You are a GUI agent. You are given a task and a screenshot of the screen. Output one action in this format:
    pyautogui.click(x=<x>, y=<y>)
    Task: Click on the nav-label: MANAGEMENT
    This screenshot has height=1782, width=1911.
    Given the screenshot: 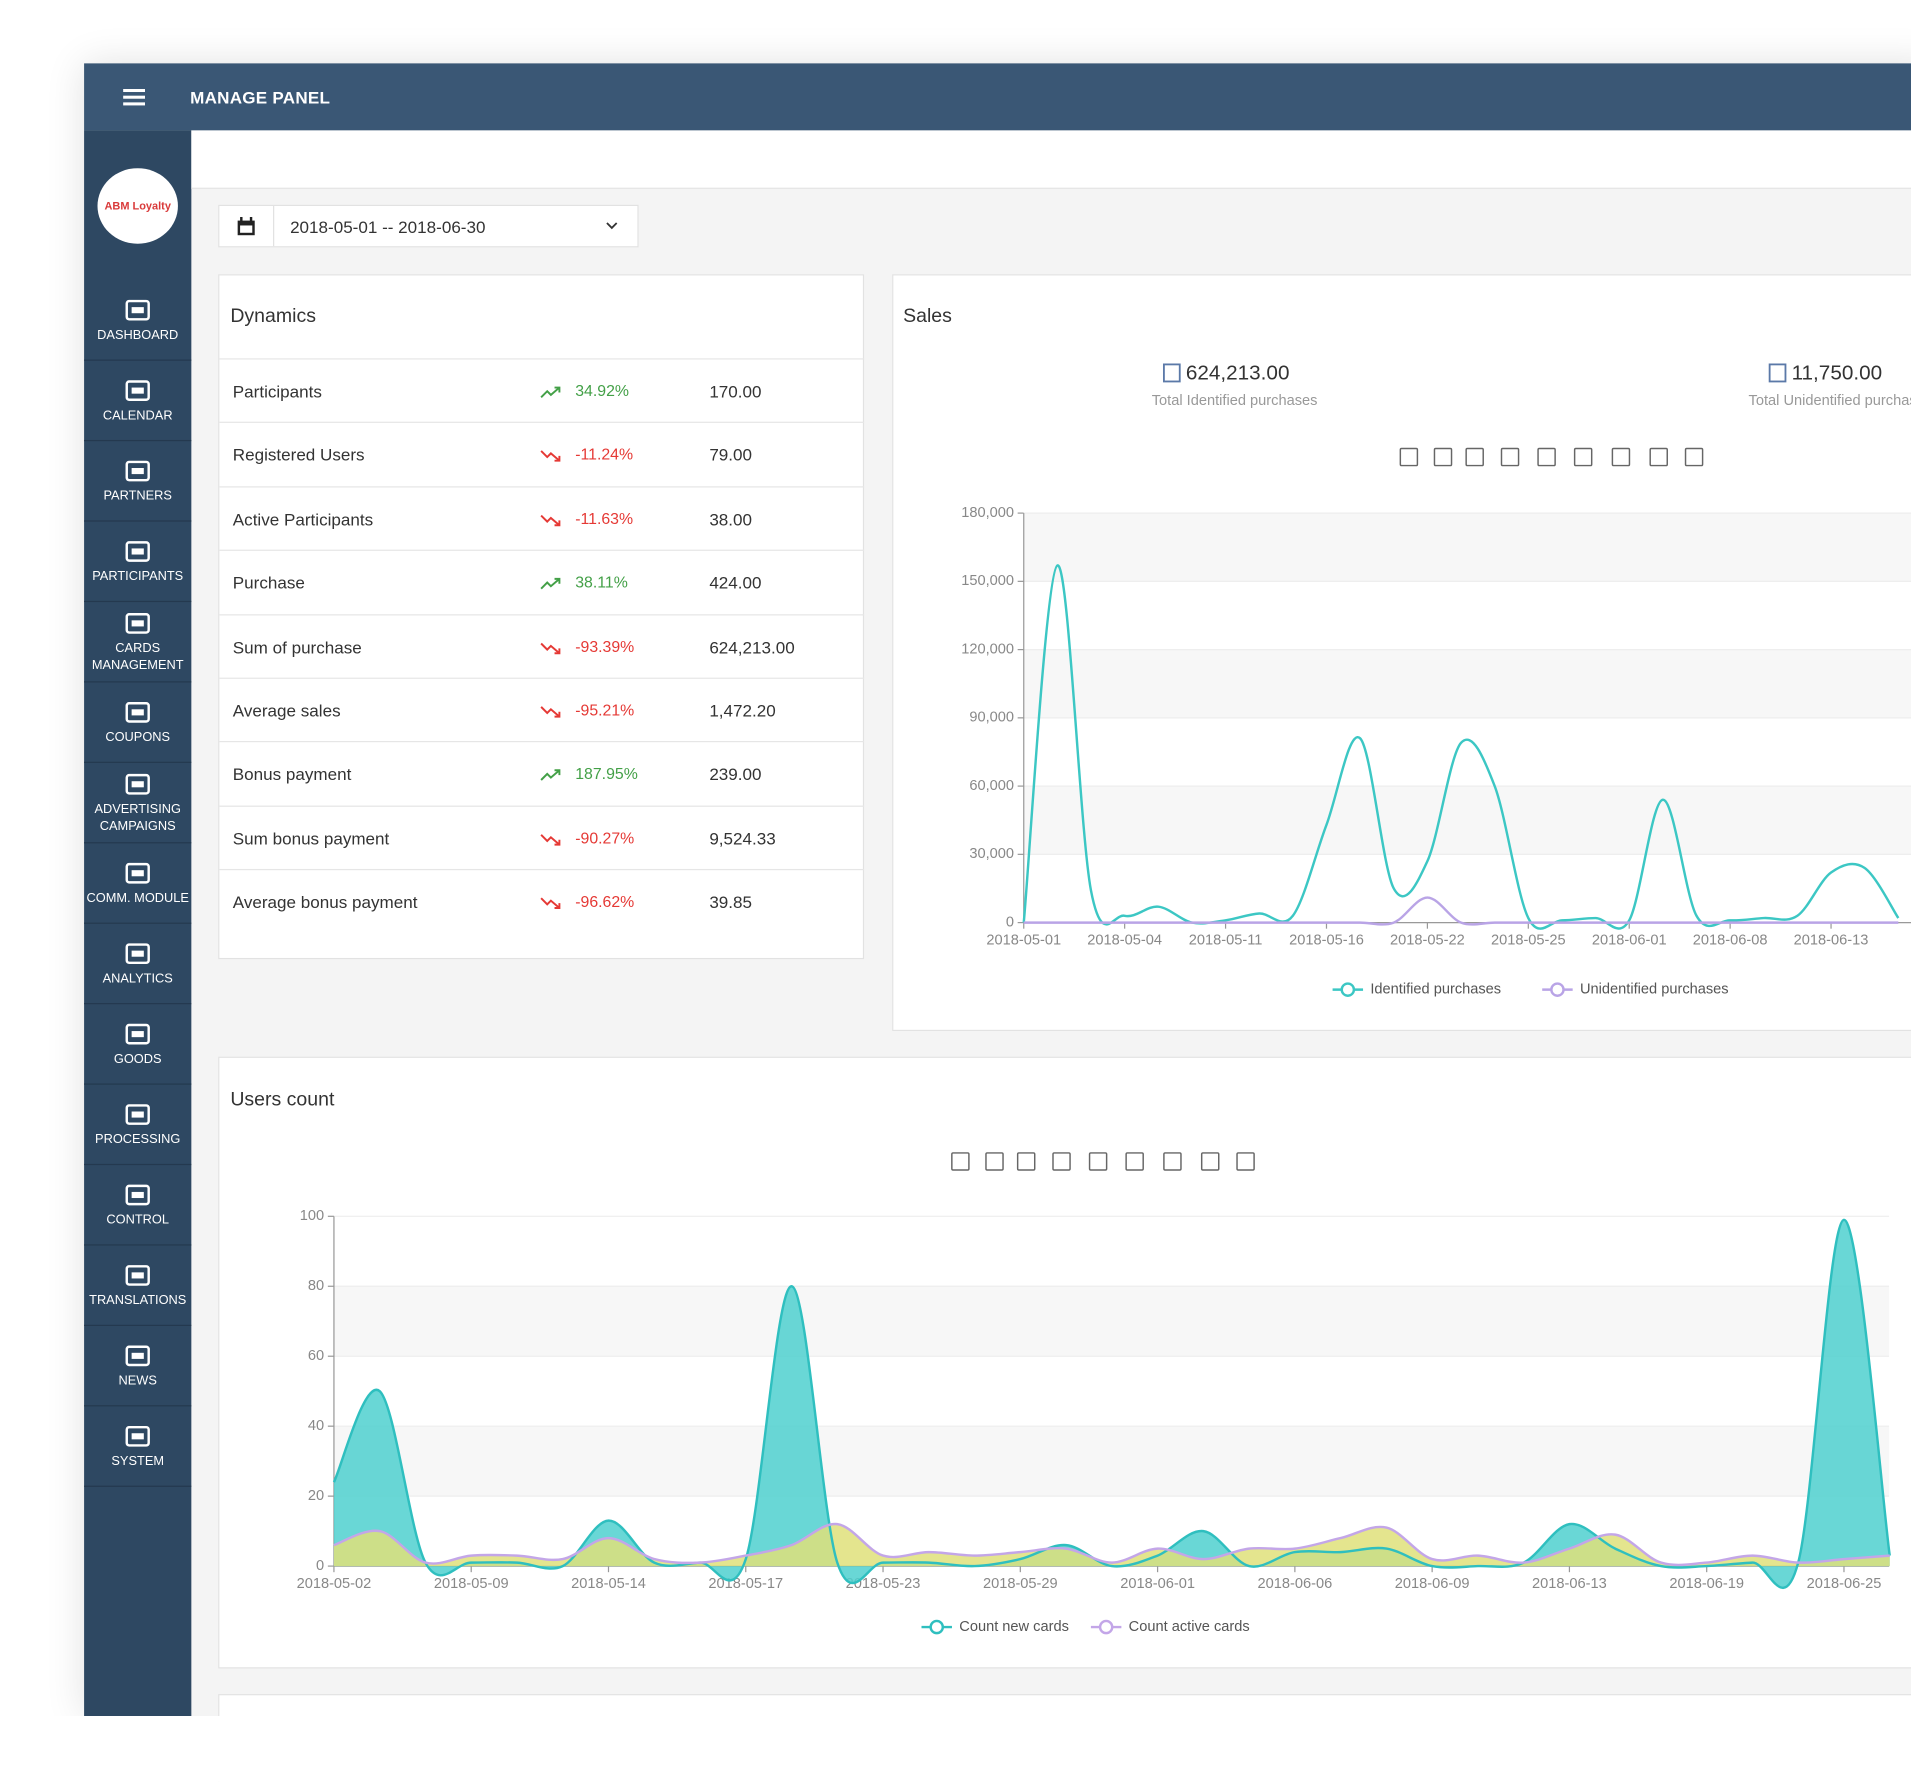 What is the action you would take?
    pyautogui.click(x=137, y=665)
    